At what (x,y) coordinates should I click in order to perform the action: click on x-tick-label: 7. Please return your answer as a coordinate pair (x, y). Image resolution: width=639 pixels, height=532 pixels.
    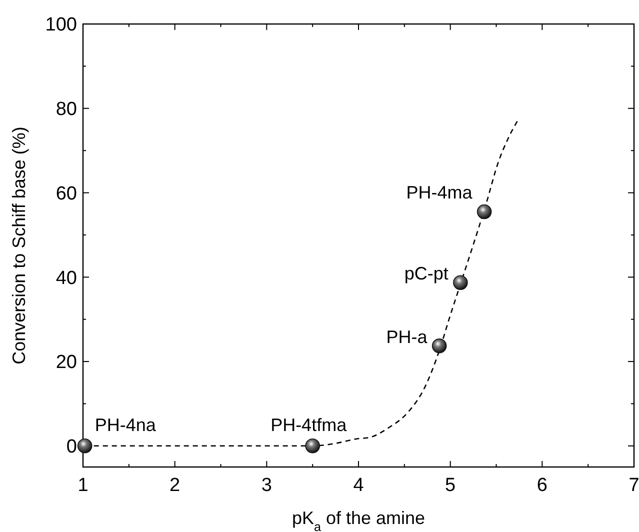
    Looking at the image, I should click on (633, 485).